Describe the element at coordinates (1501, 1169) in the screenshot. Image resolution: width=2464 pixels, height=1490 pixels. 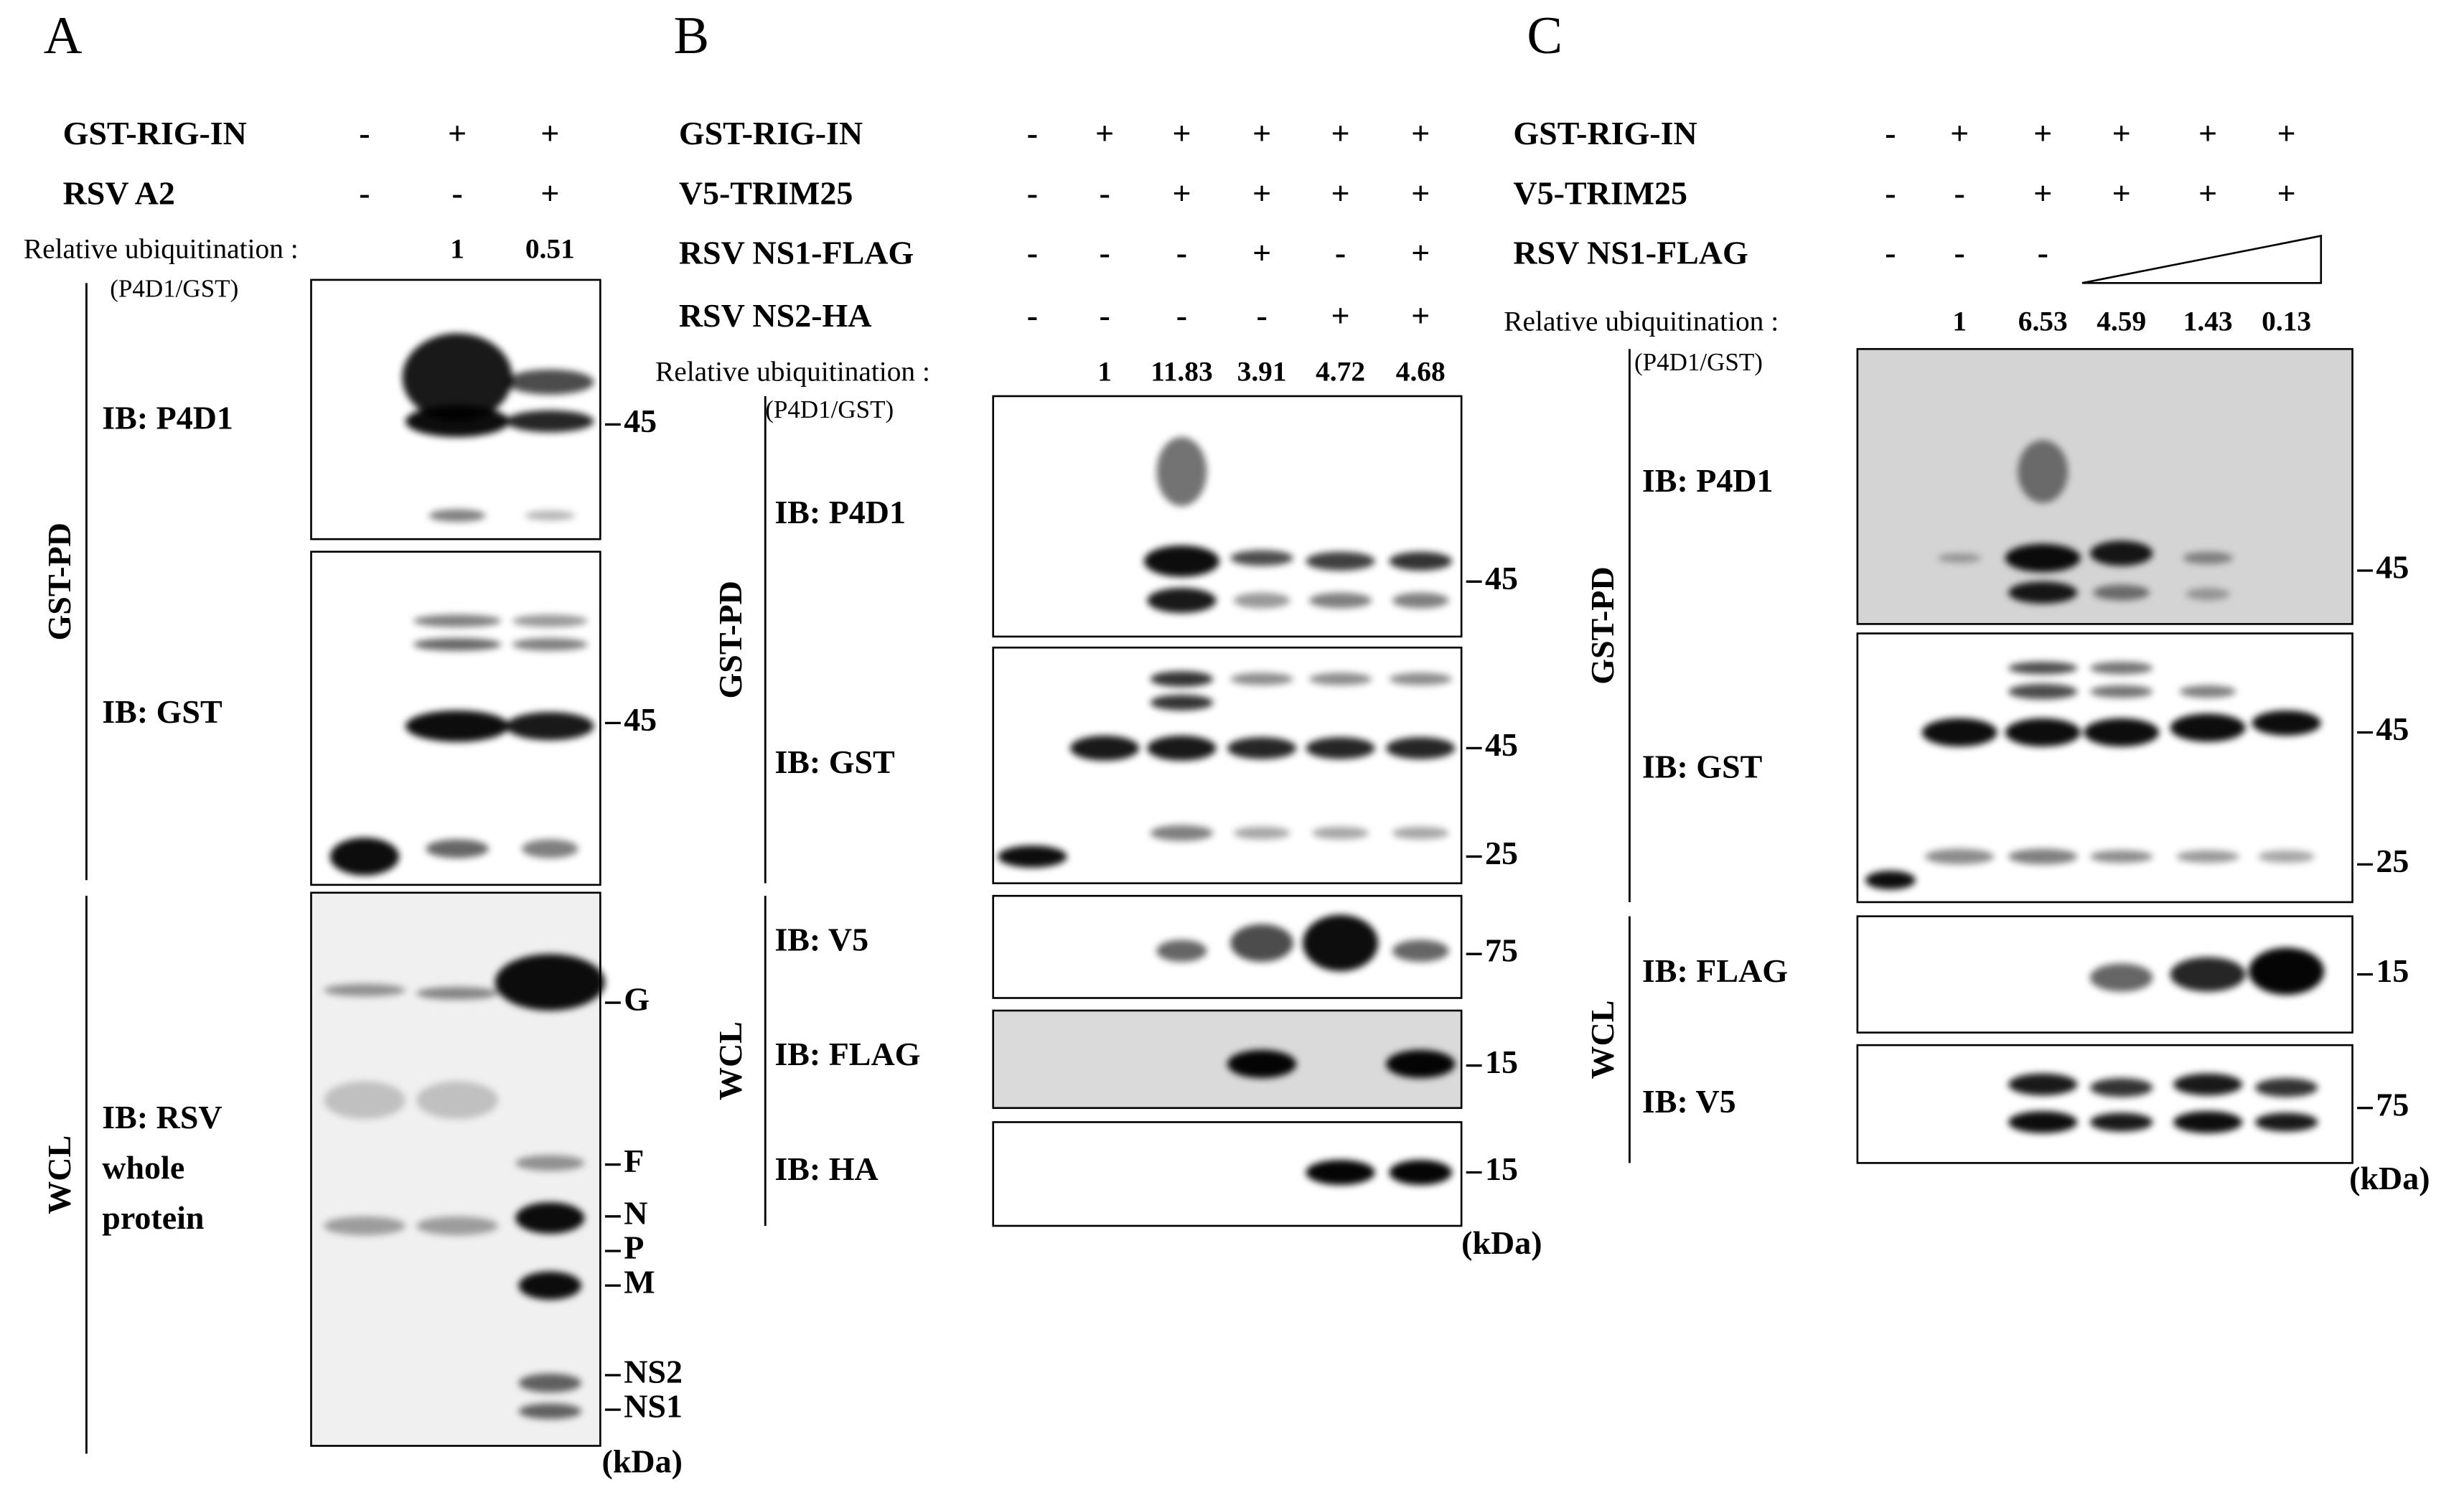
I see `marker-label: 15` at that location.